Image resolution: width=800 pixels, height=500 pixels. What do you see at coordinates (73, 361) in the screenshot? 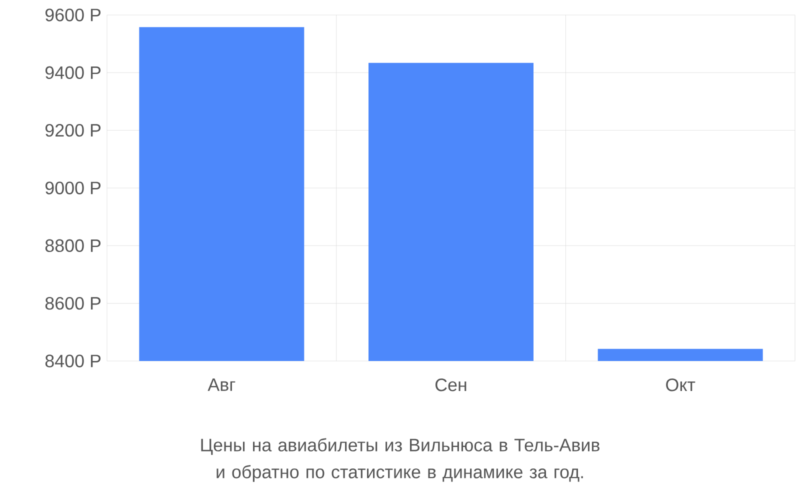
I see `y-tick-label: 8400 Р` at bounding box center [73, 361].